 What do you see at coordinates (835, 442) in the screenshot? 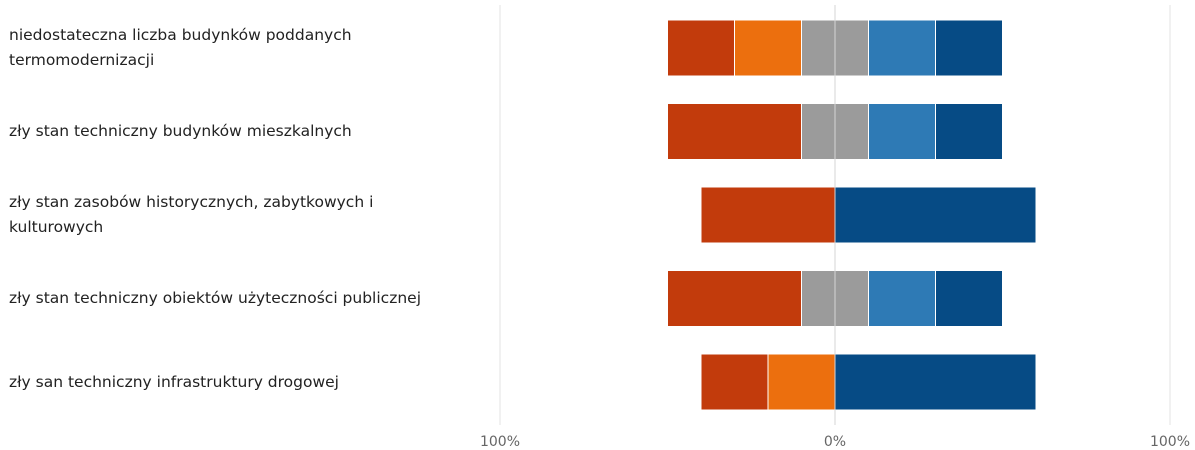
I see `x-tick-label: 0%` at bounding box center [835, 442].